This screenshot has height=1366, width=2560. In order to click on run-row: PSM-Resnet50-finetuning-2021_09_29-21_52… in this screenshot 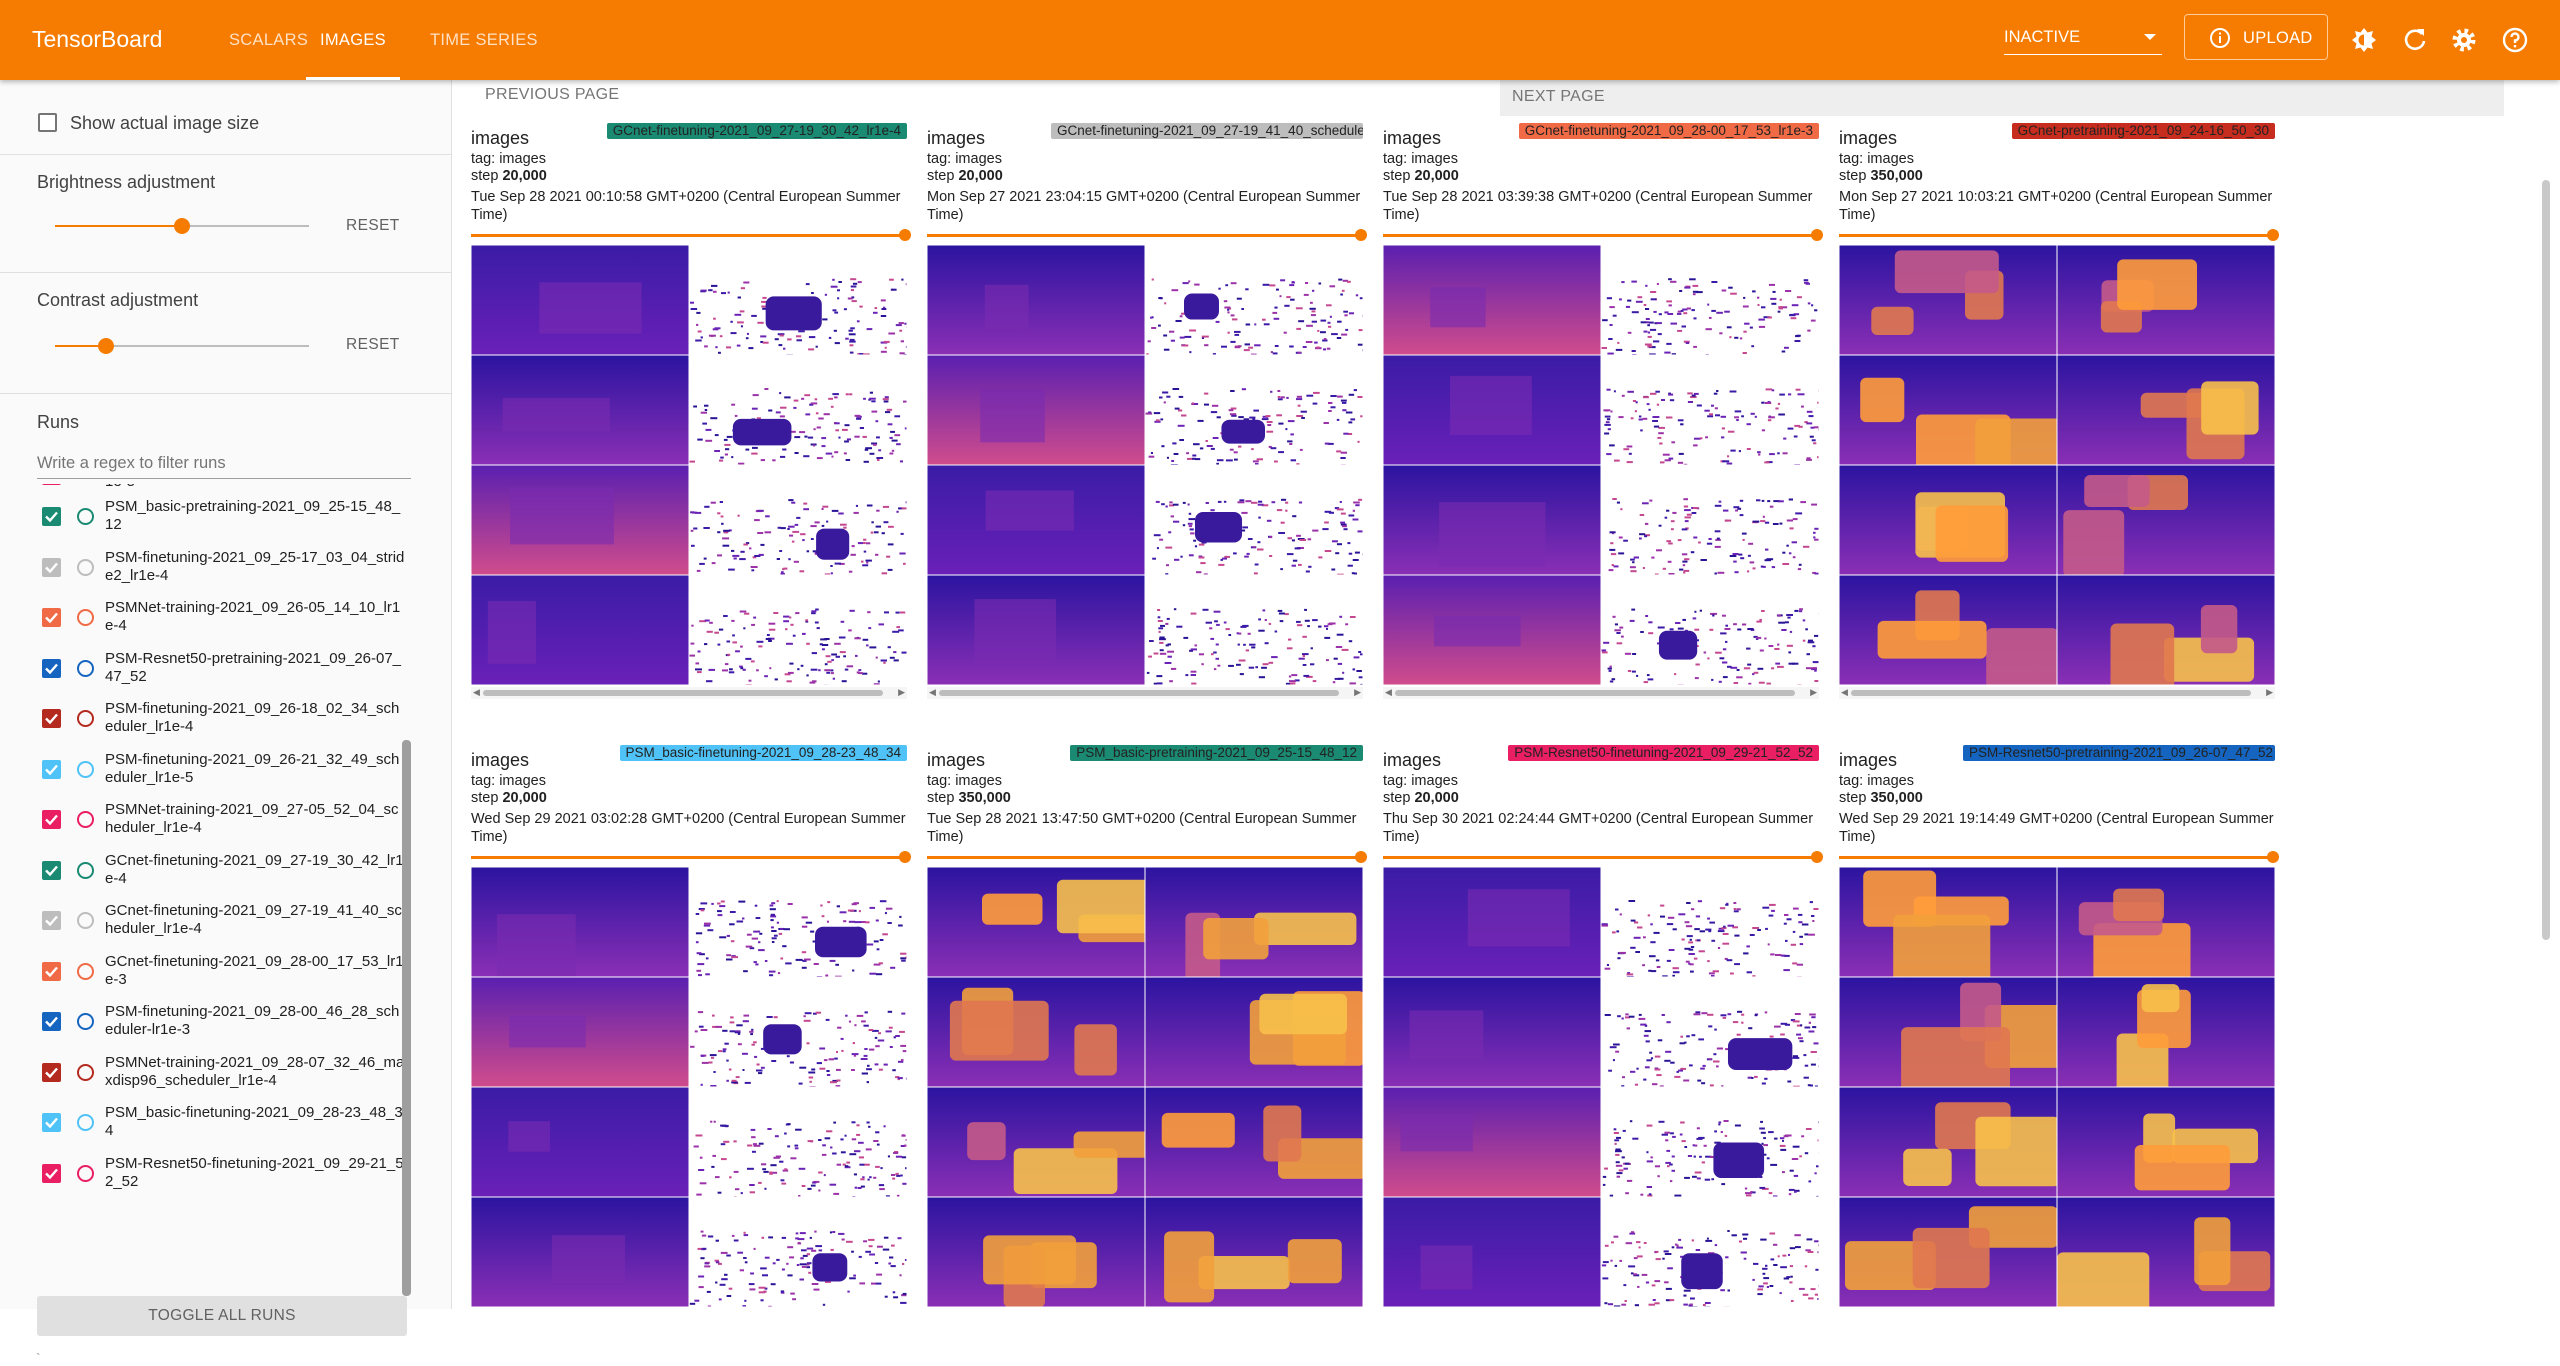, I will do `click(226, 1176)`.